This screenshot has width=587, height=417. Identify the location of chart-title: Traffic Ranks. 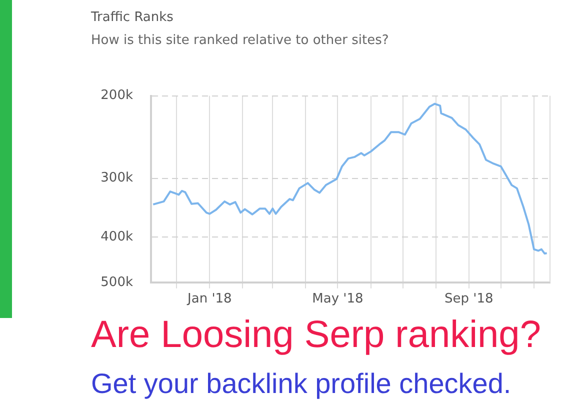
(132, 17).